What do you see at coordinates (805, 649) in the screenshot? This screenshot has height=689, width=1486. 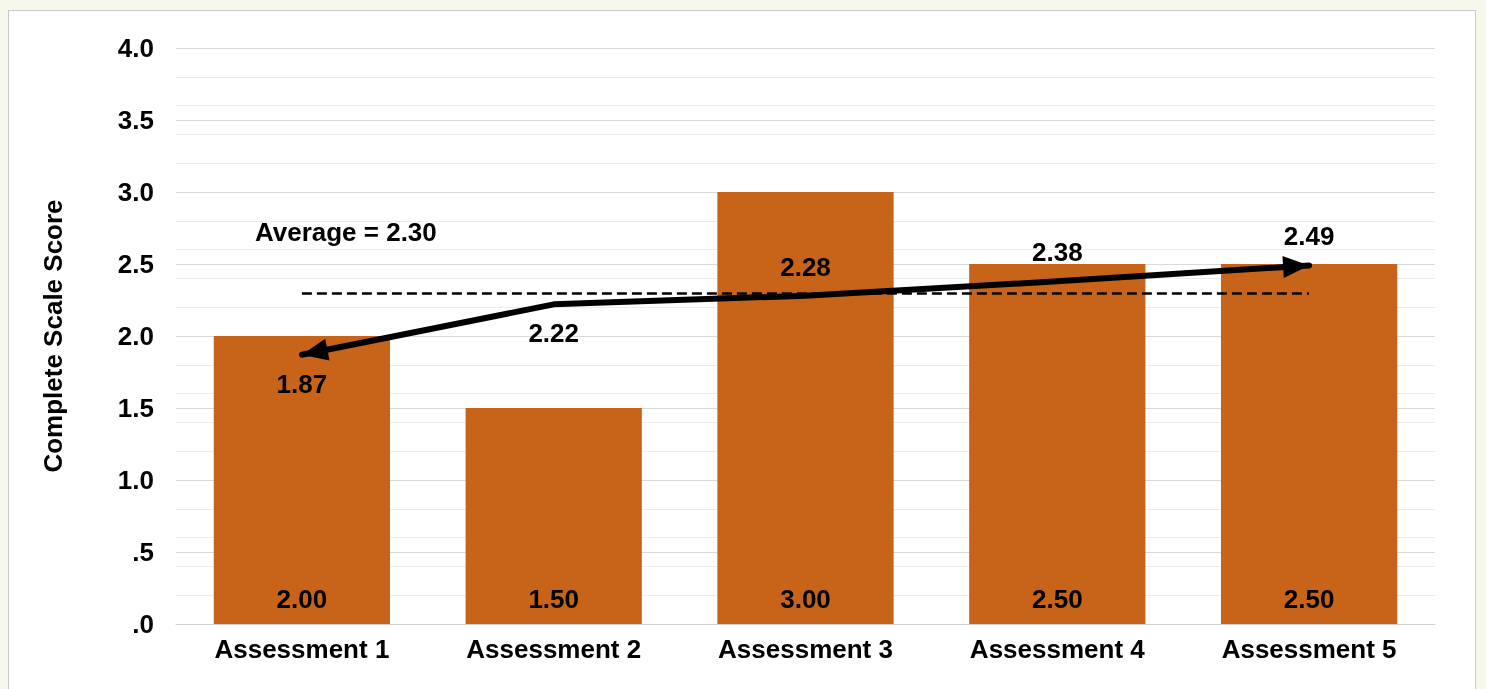 I see `x-tick-label: Assessment 3` at bounding box center [805, 649].